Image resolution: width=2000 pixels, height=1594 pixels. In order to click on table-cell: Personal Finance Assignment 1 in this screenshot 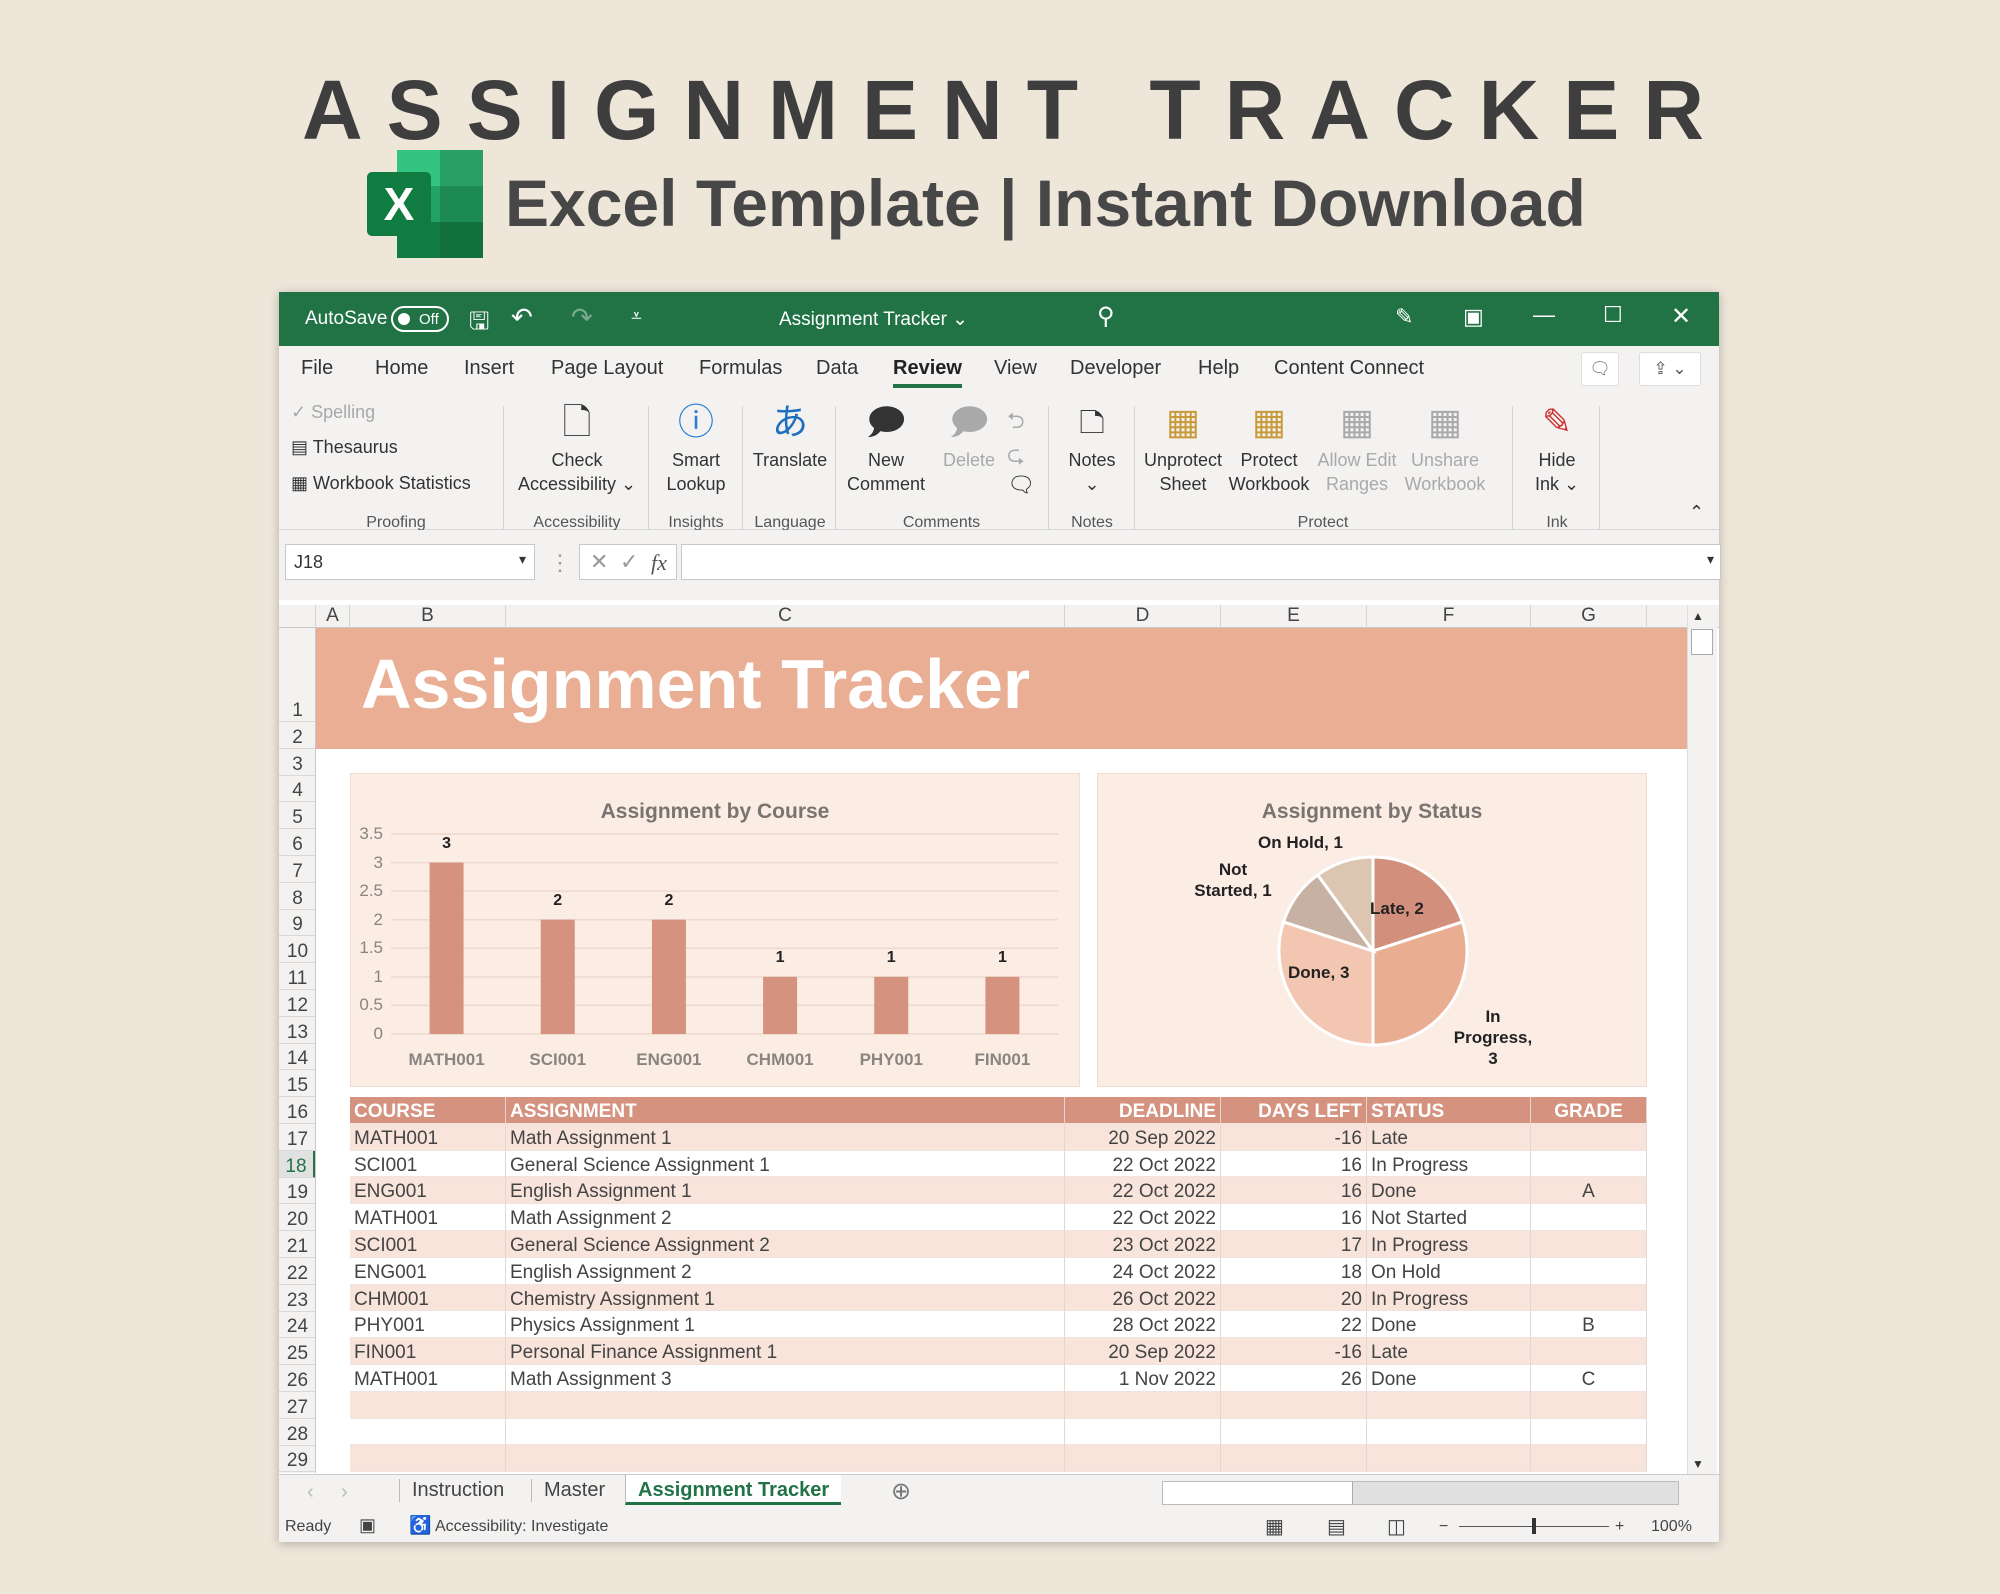, I will do `click(785, 1351)`.